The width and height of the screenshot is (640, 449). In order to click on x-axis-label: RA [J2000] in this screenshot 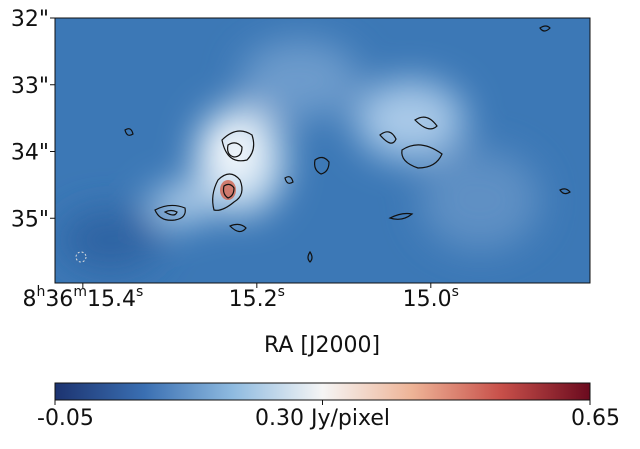, I will do `click(322, 345)`.